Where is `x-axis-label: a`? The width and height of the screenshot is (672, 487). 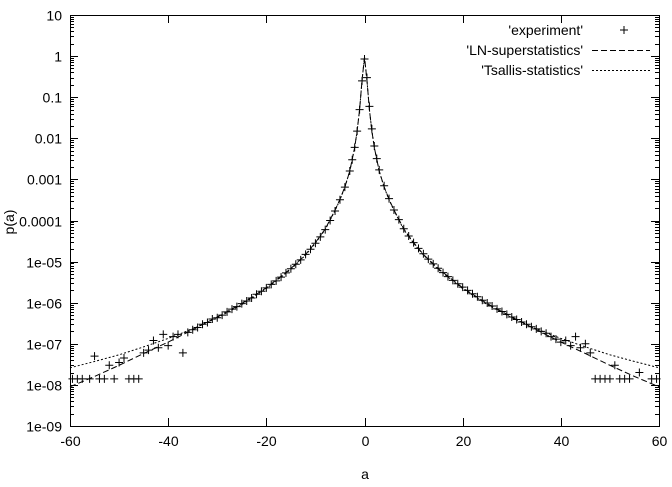 x-axis-label: a is located at coordinates (365, 474).